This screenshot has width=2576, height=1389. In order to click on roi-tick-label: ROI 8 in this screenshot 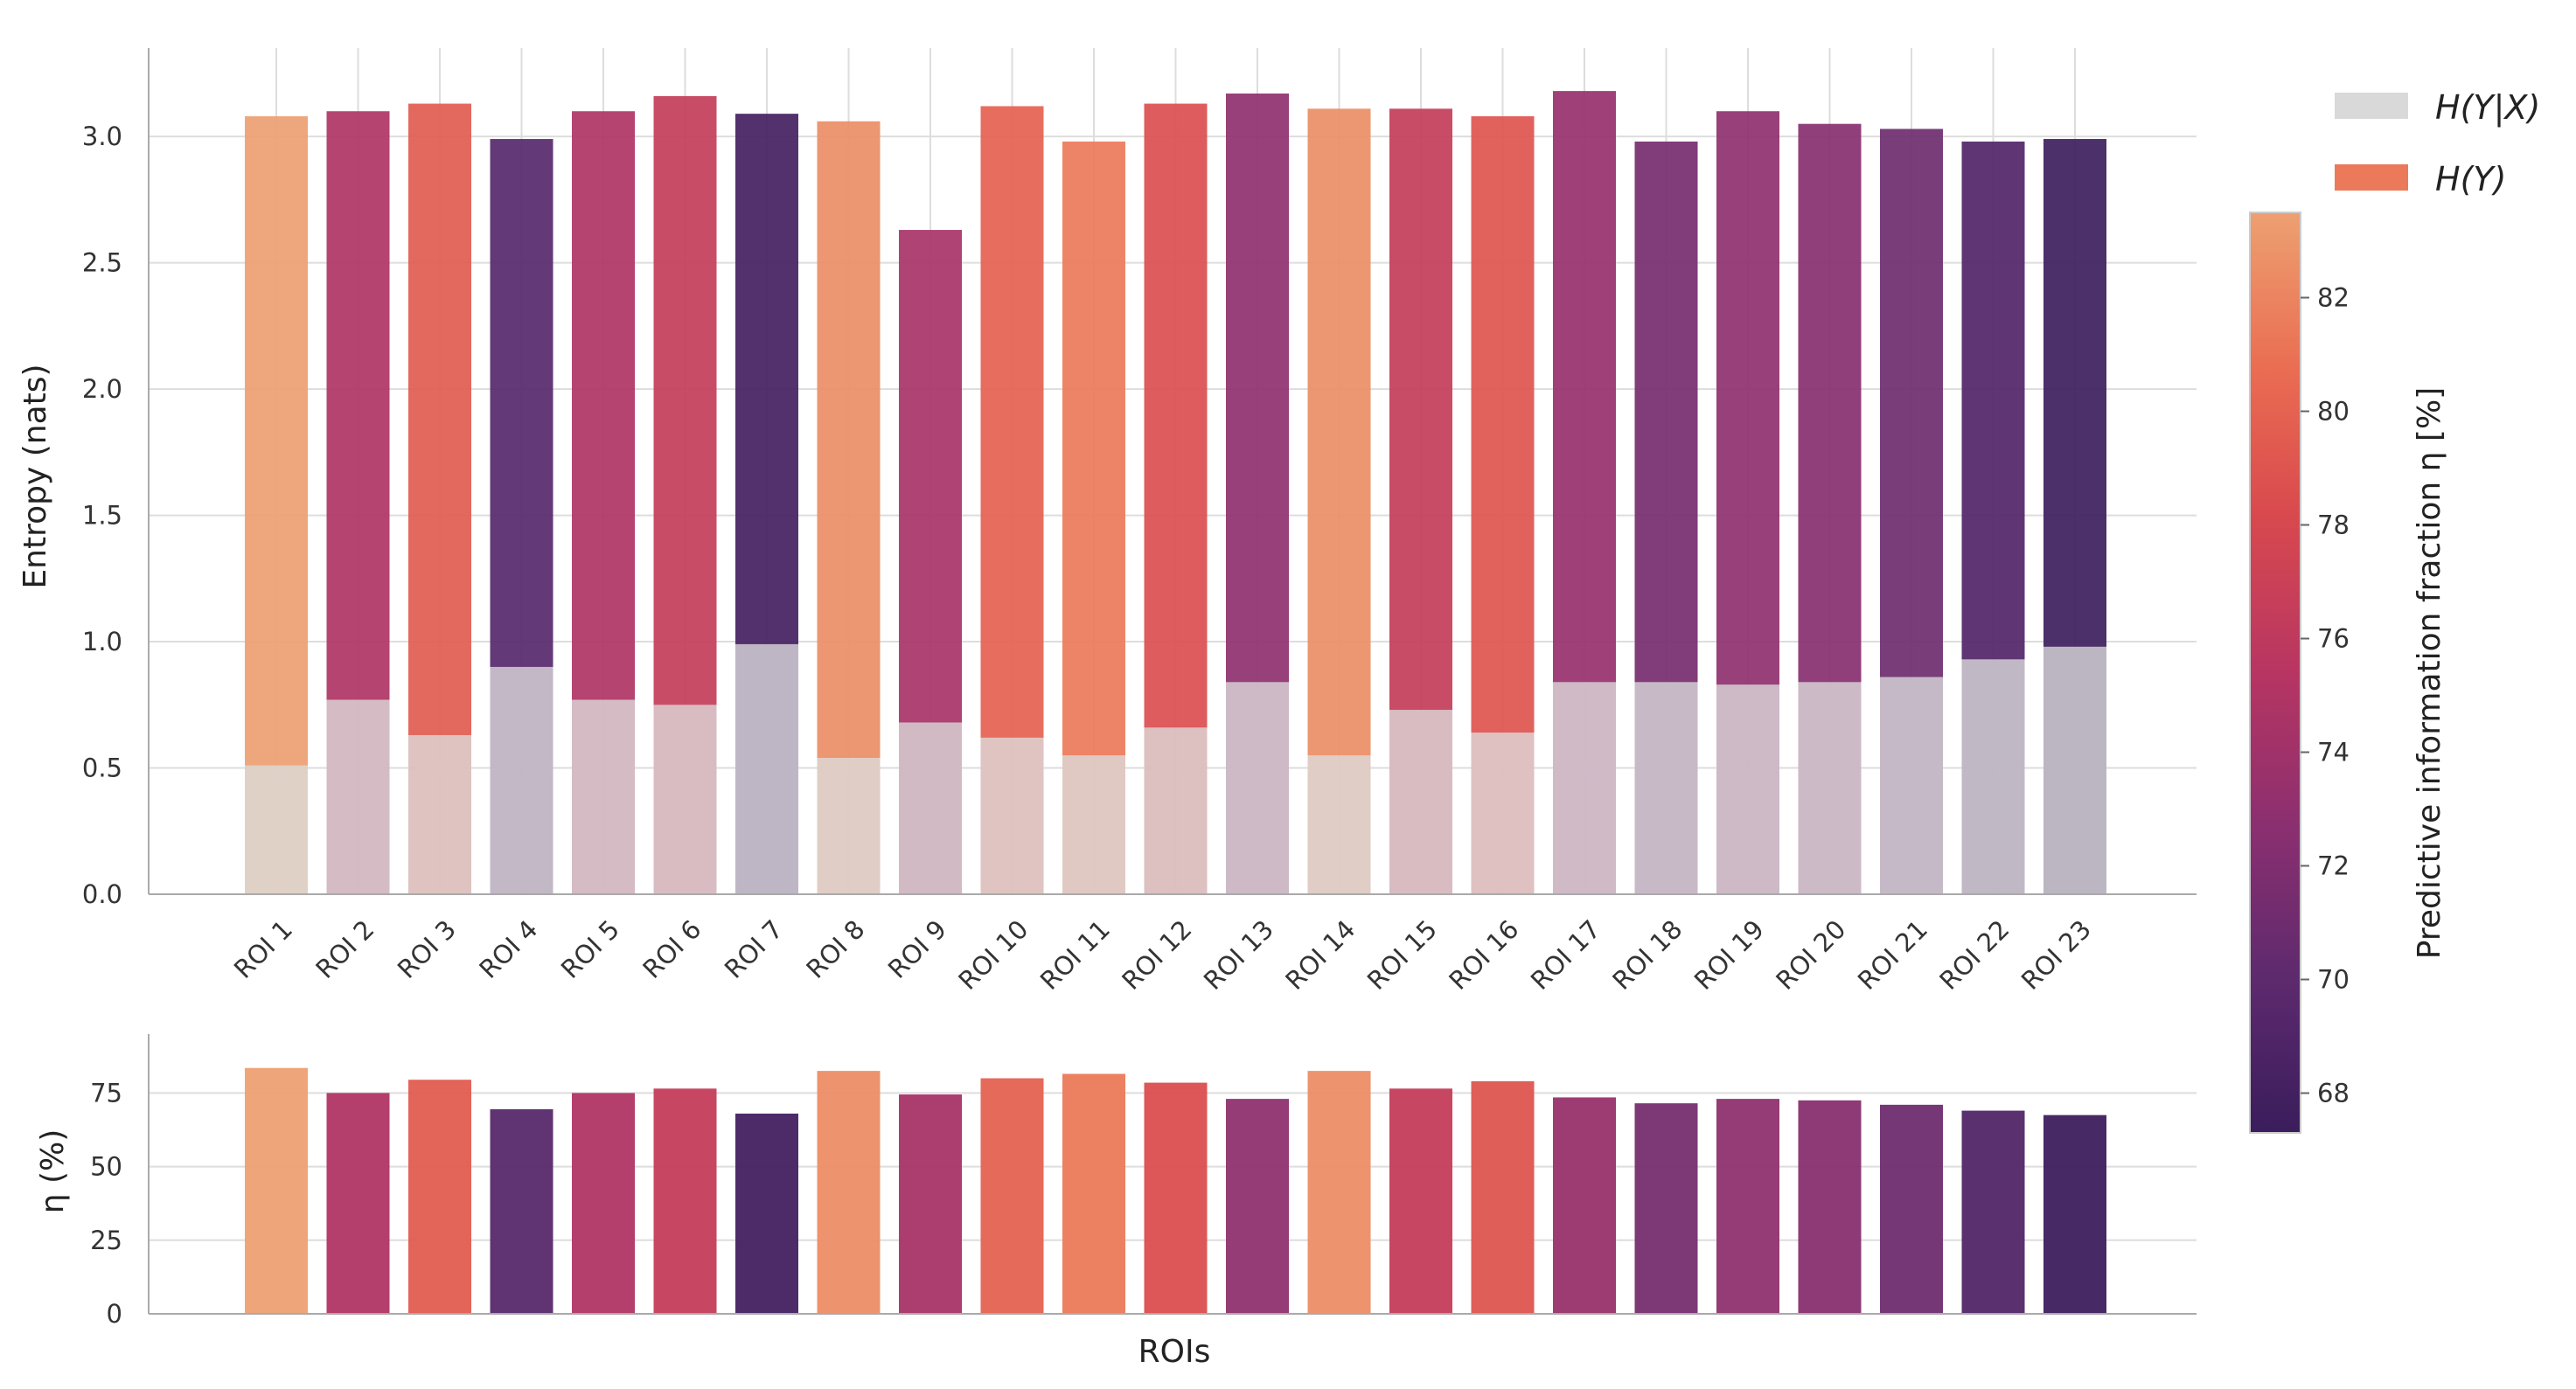, I will do `click(835, 949)`.